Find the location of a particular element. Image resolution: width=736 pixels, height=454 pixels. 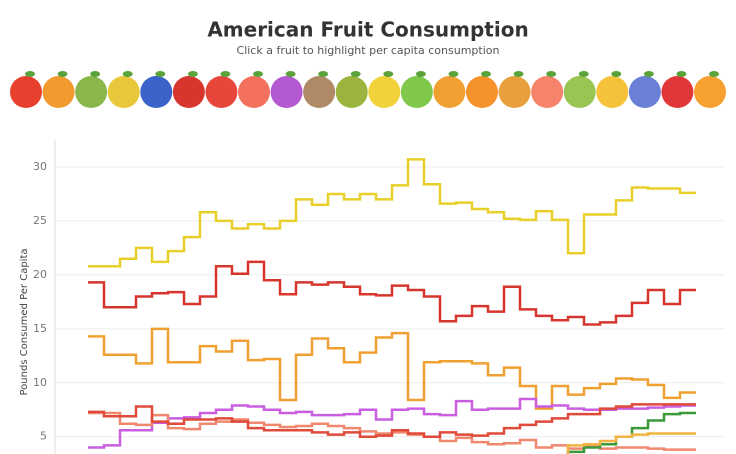

fruit-selector is located at coordinates (368, 89).